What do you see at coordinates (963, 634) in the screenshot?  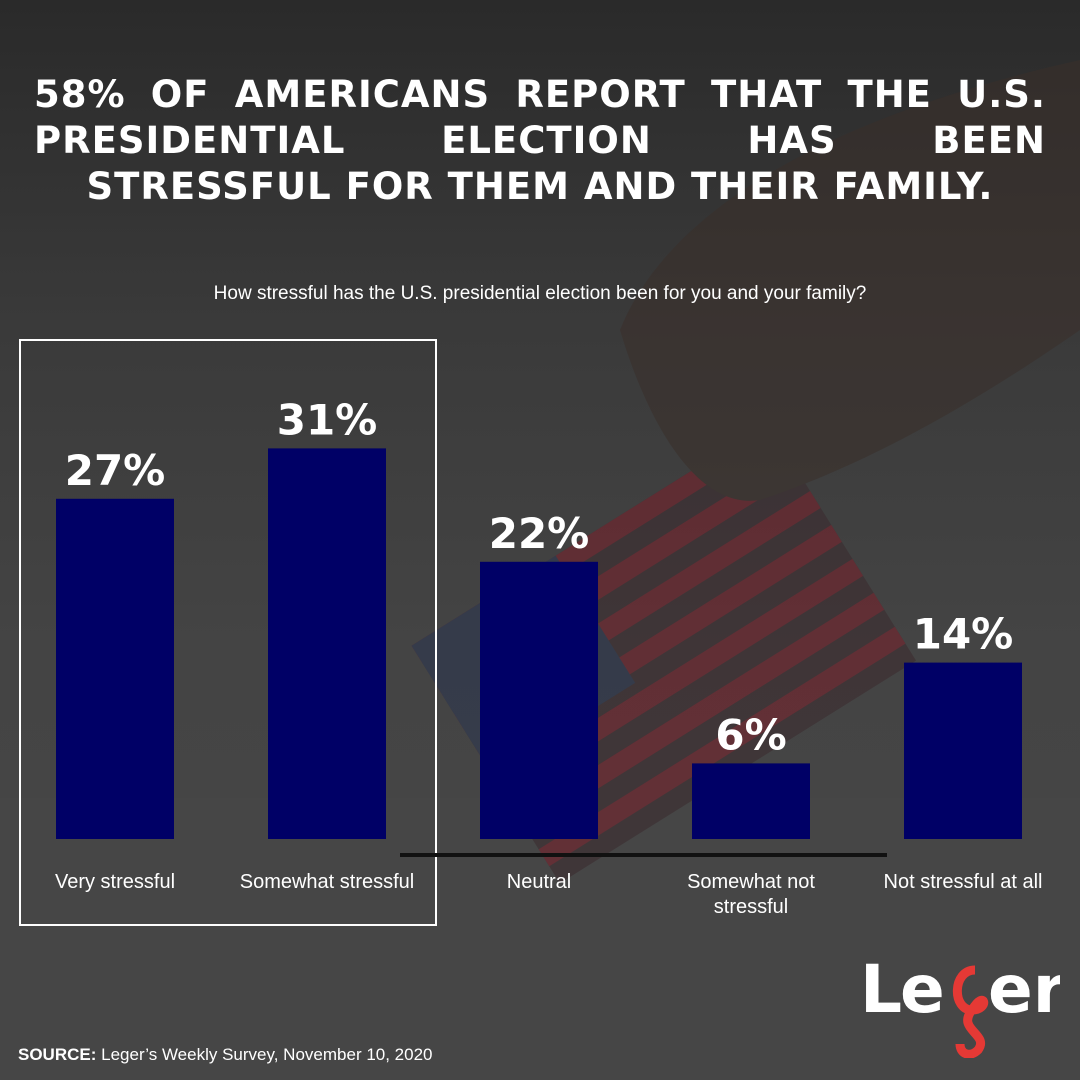 I see `value-label: 14%` at bounding box center [963, 634].